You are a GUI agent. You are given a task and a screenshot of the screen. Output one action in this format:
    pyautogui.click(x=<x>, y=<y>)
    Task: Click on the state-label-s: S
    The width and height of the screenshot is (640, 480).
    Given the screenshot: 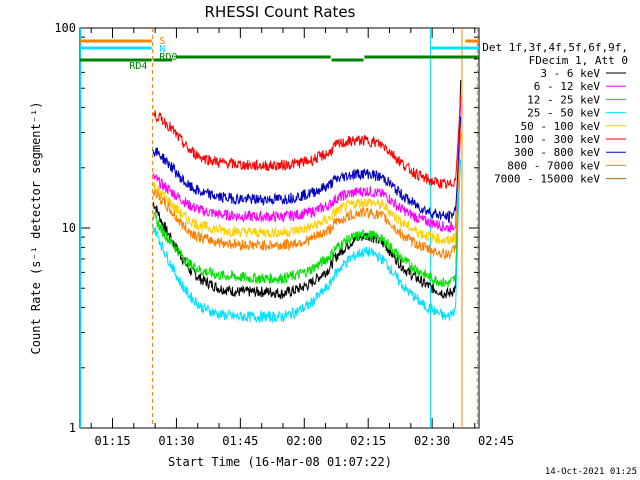 What is the action you would take?
    pyautogui.click(x=162, y=41)
    